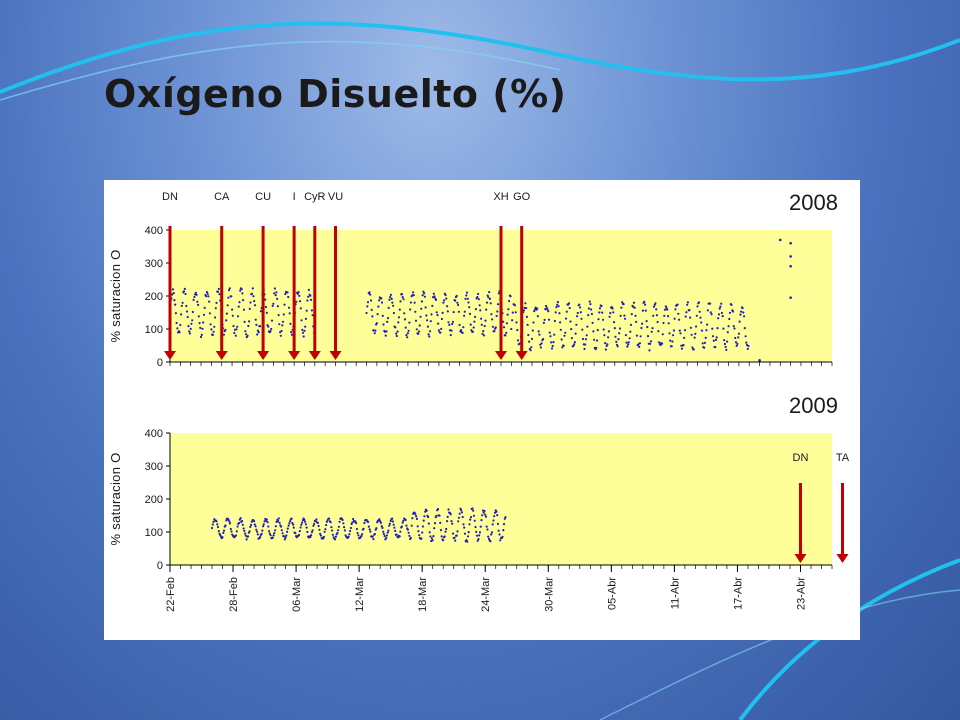 The width and height of the screenshot is (960, 720). I want to click on y-tick-label: 200, so click(154, 500).